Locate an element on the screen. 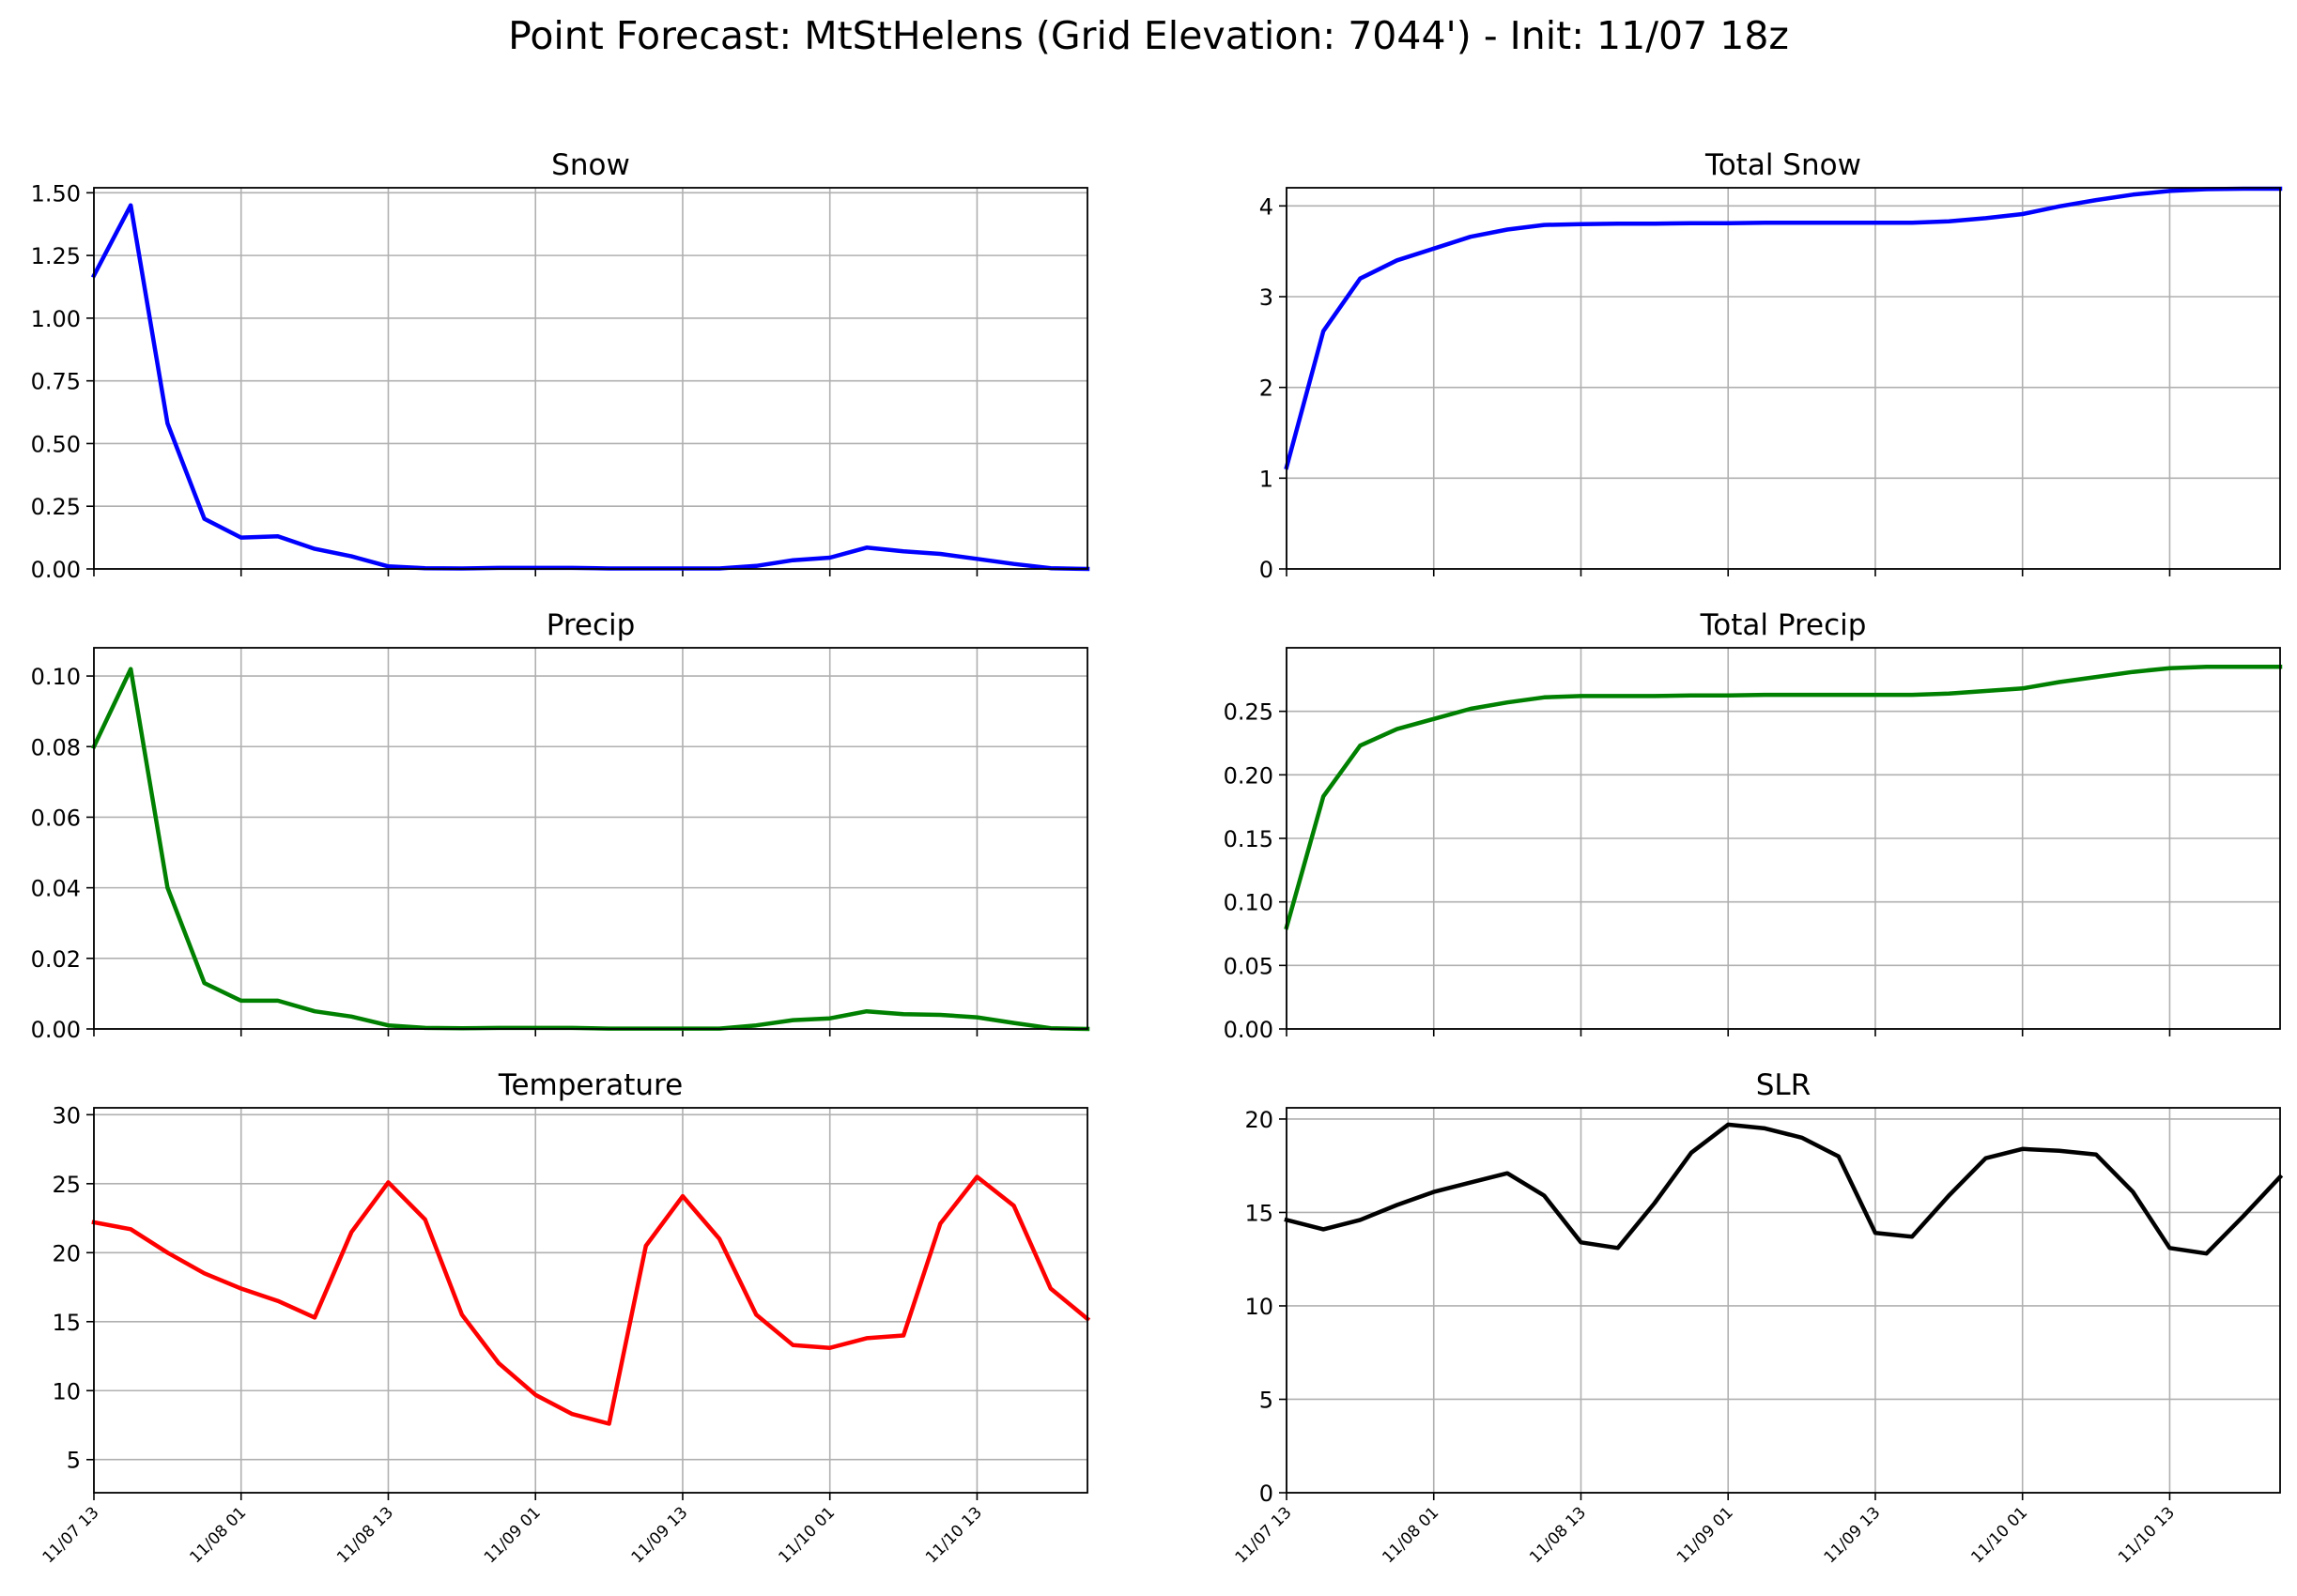 The height and width of the screenshot is (1596, 2297). subplot-title: SLR is located at coordinates (1783, 1085).